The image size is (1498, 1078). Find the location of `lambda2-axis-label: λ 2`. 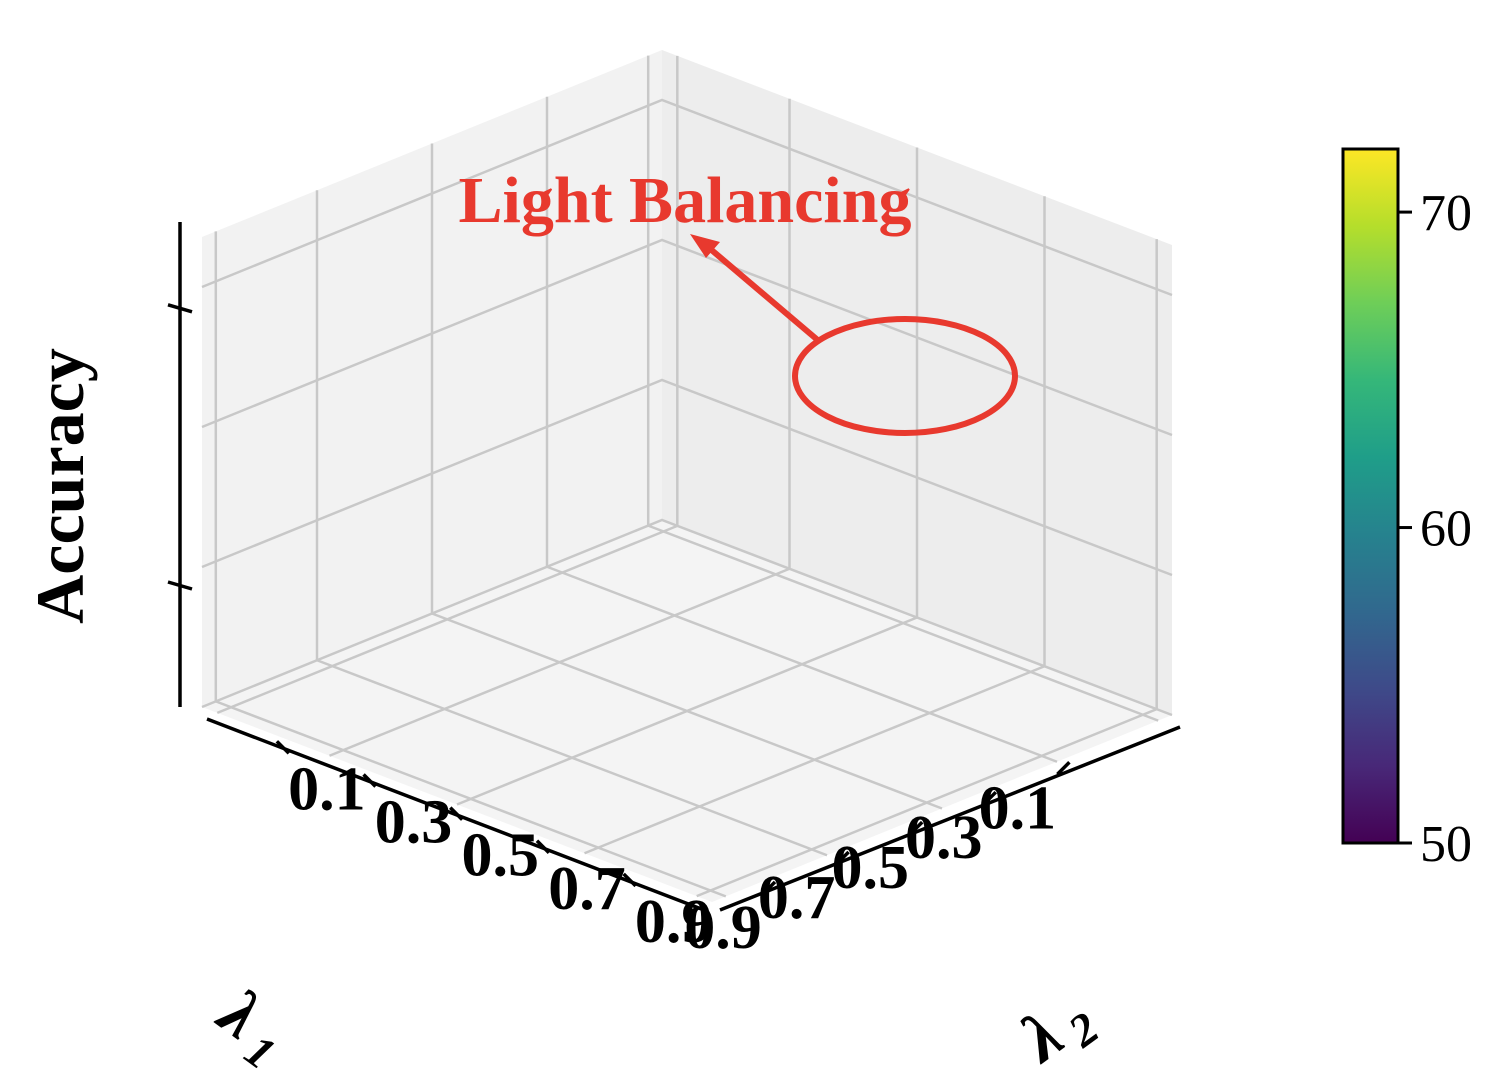

lambda2-axis-label: λ 2 is located at coordinates (1055, 1036).